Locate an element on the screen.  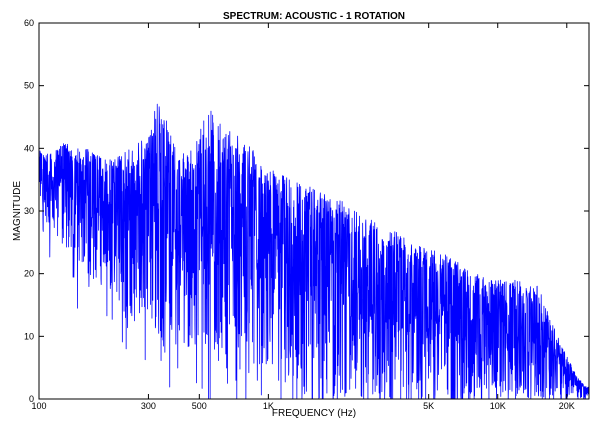
x-tick-label: 20K is located at coordinates (567, 406).